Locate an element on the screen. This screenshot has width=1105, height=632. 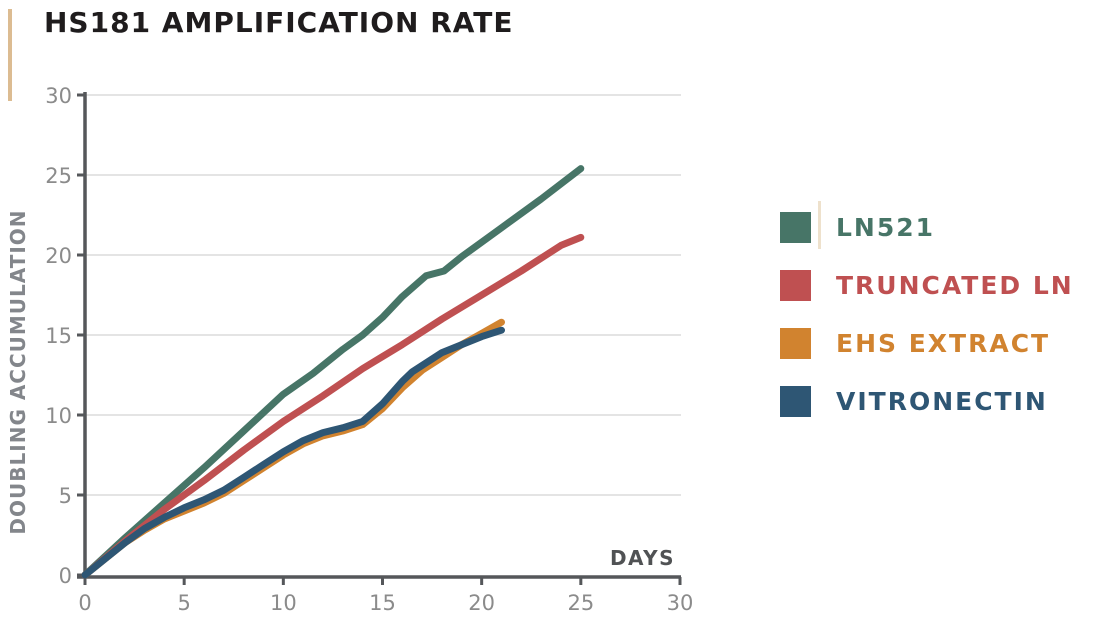
y-tick-label-0: 0 is located at coordinates (65, 576).